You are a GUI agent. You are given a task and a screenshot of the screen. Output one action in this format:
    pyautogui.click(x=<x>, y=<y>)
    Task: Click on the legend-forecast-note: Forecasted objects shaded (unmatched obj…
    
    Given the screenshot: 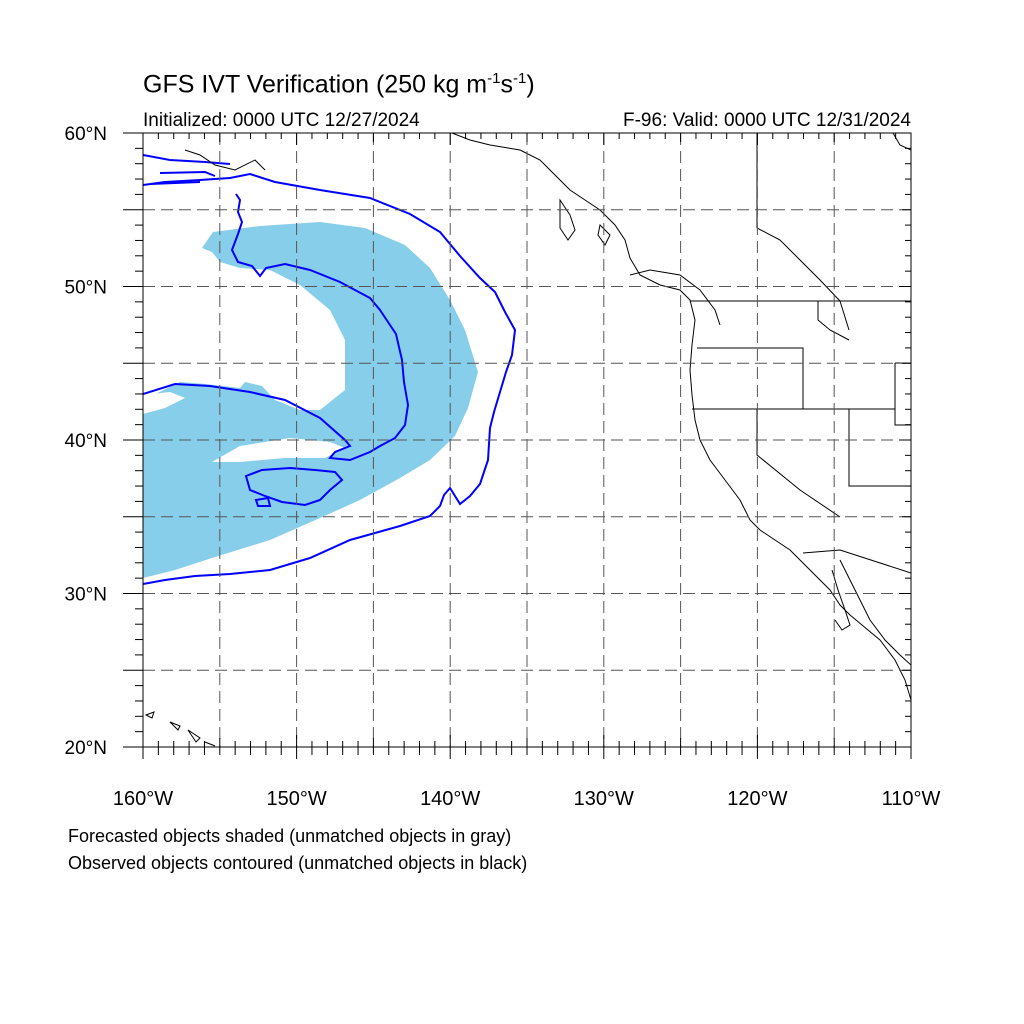 What is the action you would take?
    pyautogui.click(x=290, y=836)
    